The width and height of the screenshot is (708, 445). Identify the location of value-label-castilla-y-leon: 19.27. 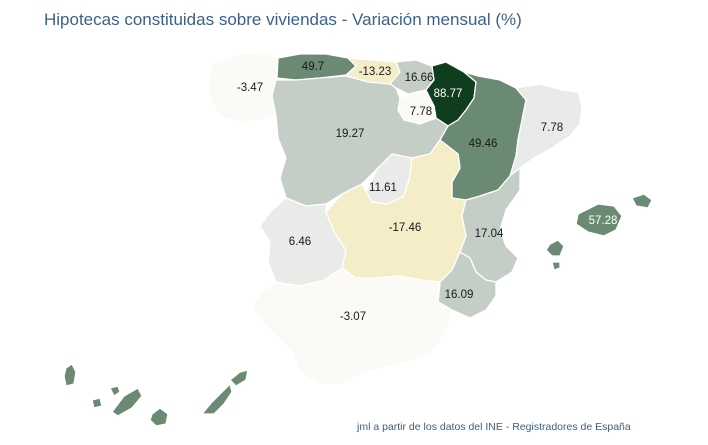
(350, 134).